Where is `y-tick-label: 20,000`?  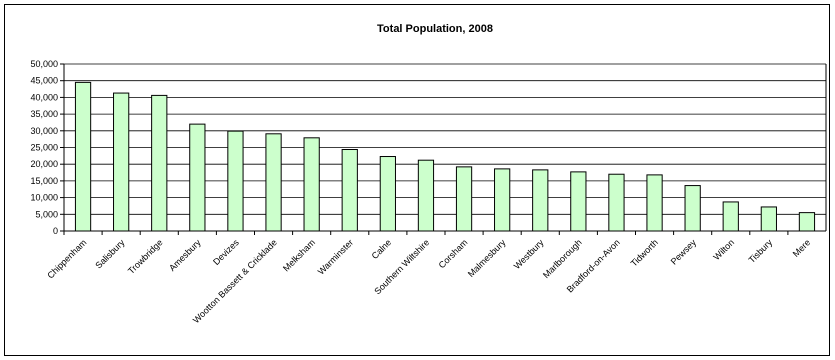
y-tick-label: 20,000 is located at coordinates (44, 164).